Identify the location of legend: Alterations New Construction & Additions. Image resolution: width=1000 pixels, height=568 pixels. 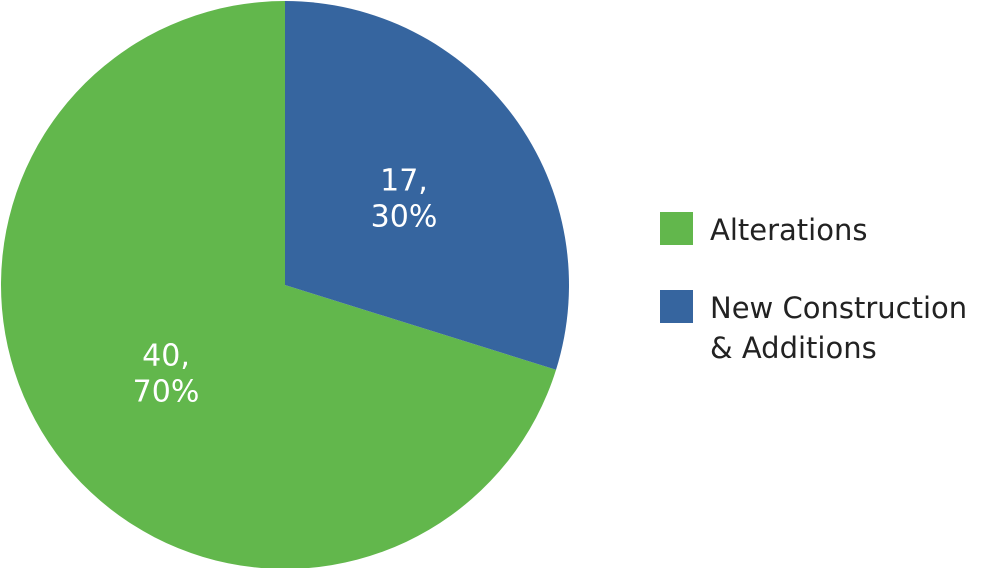
(830, 308).